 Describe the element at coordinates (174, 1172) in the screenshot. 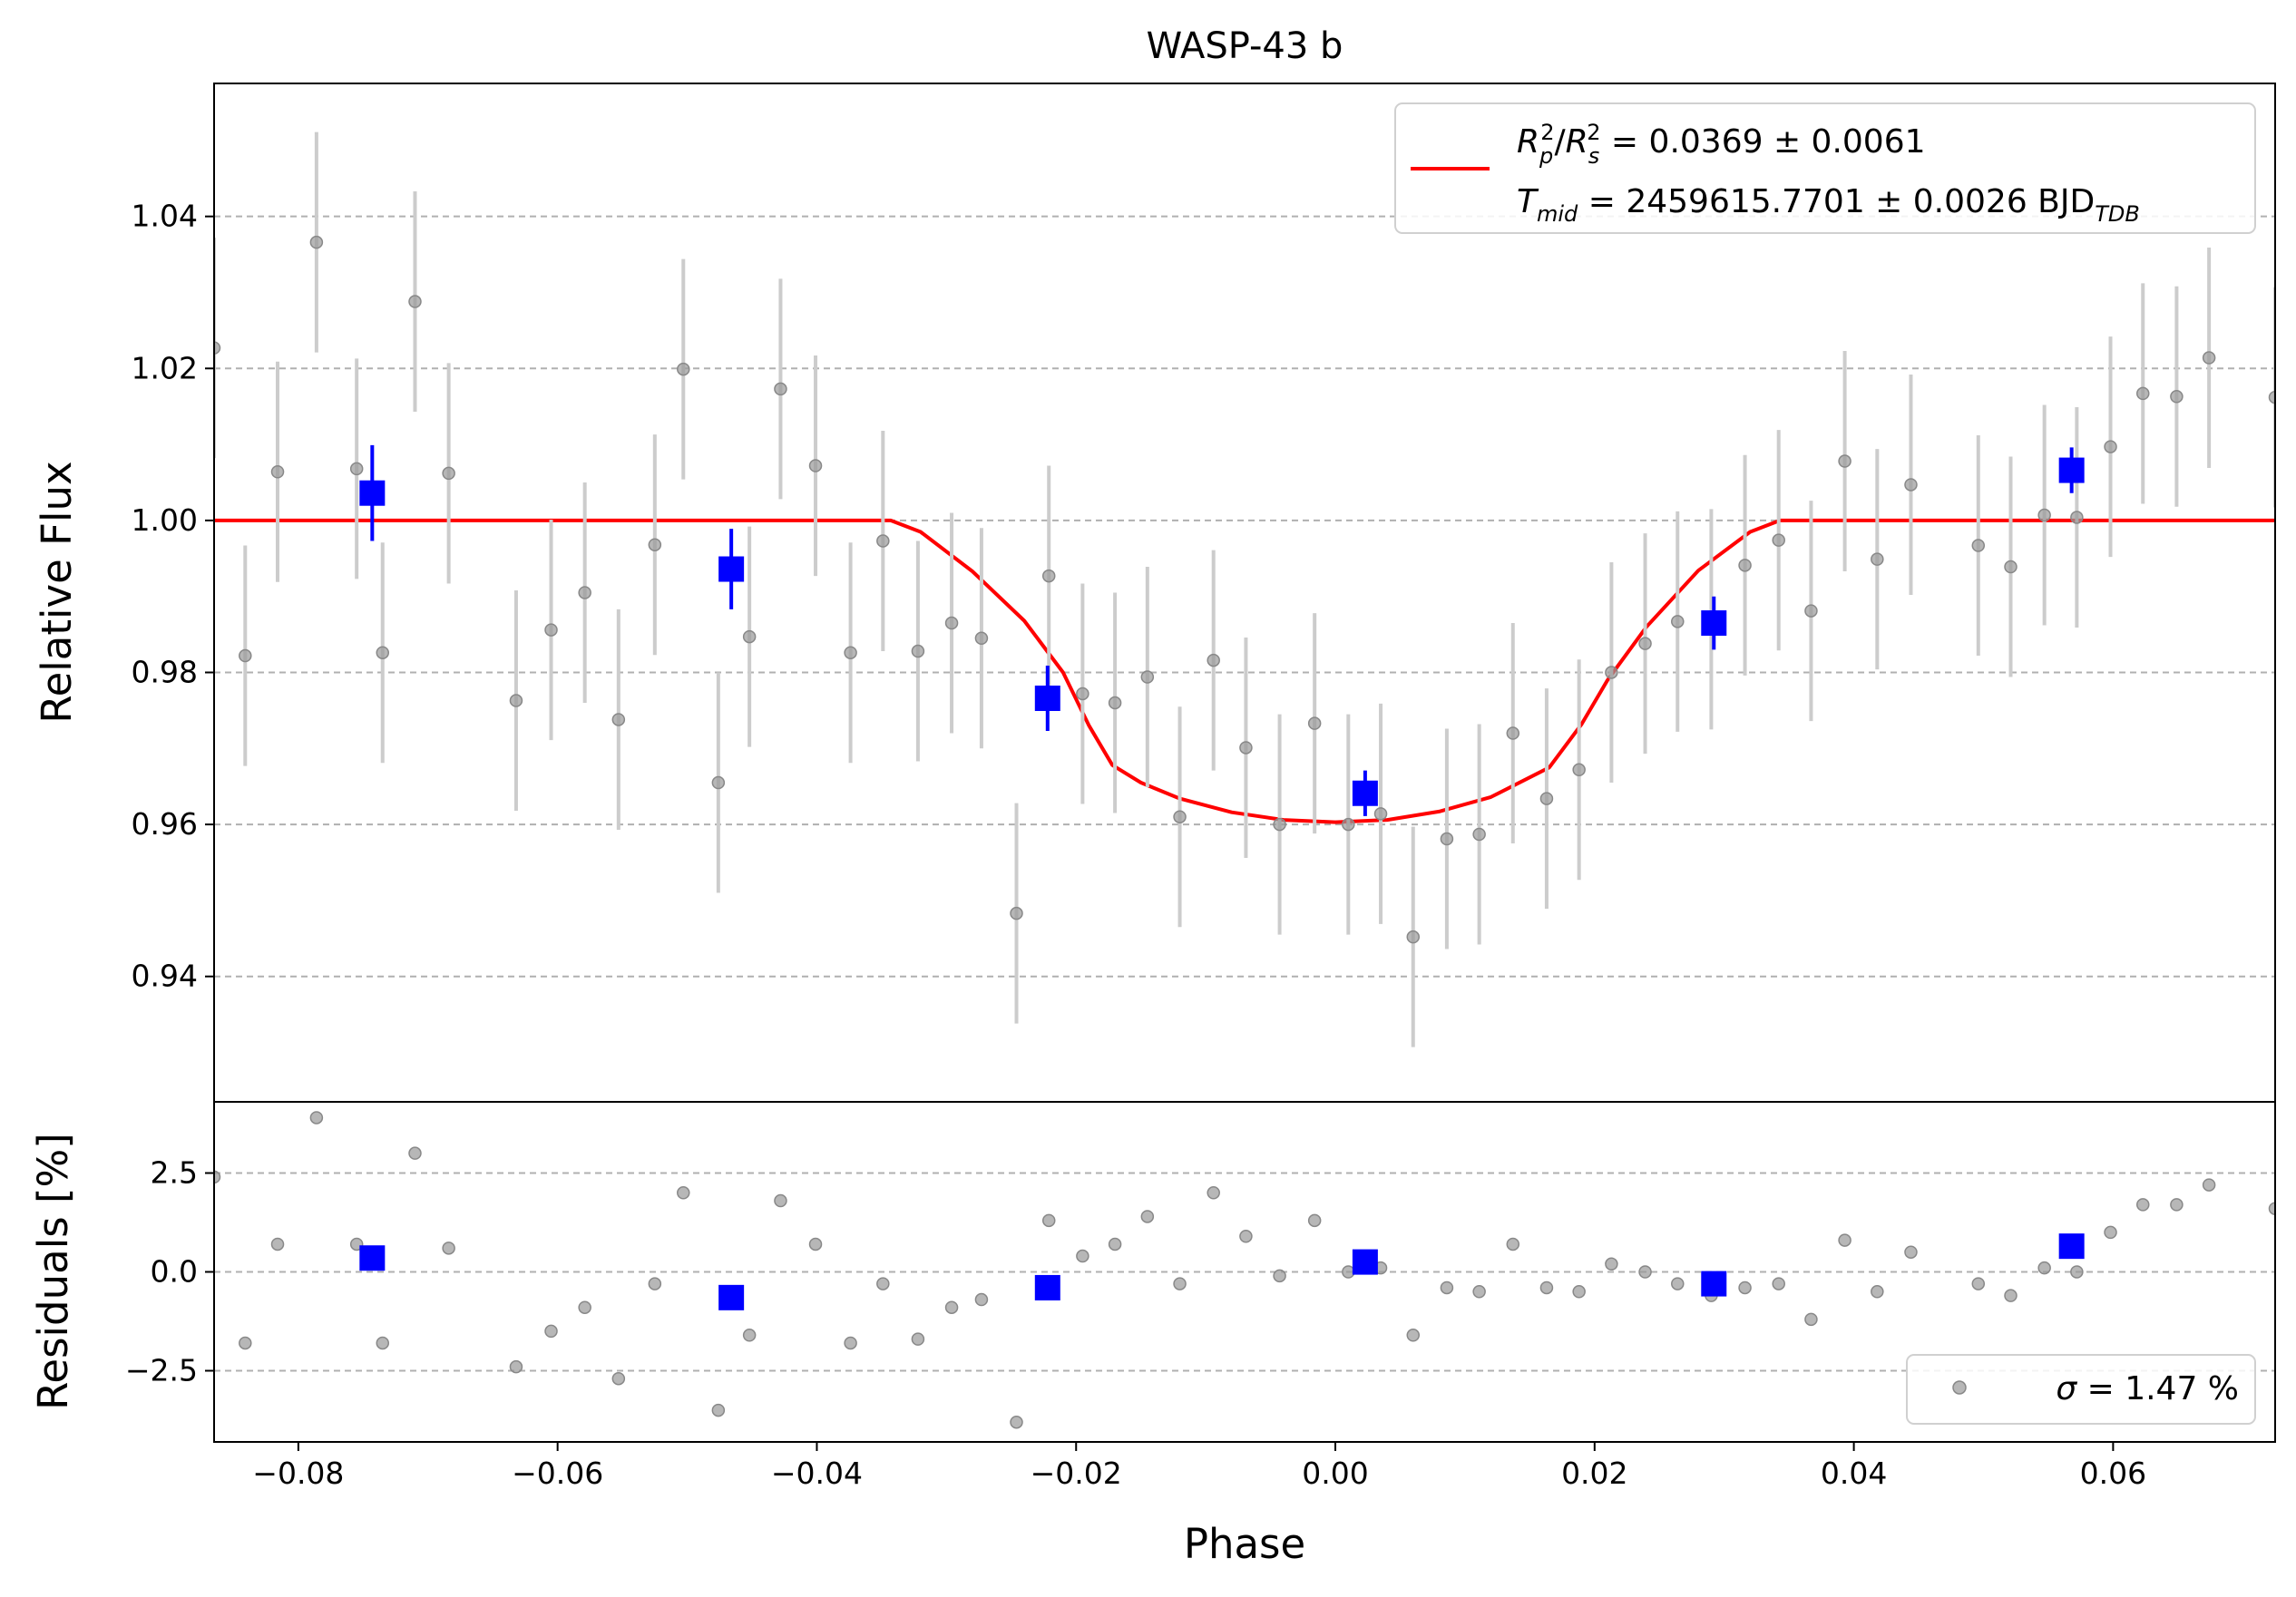

I see `residuals-y-tick-label: 2.5` at that location.